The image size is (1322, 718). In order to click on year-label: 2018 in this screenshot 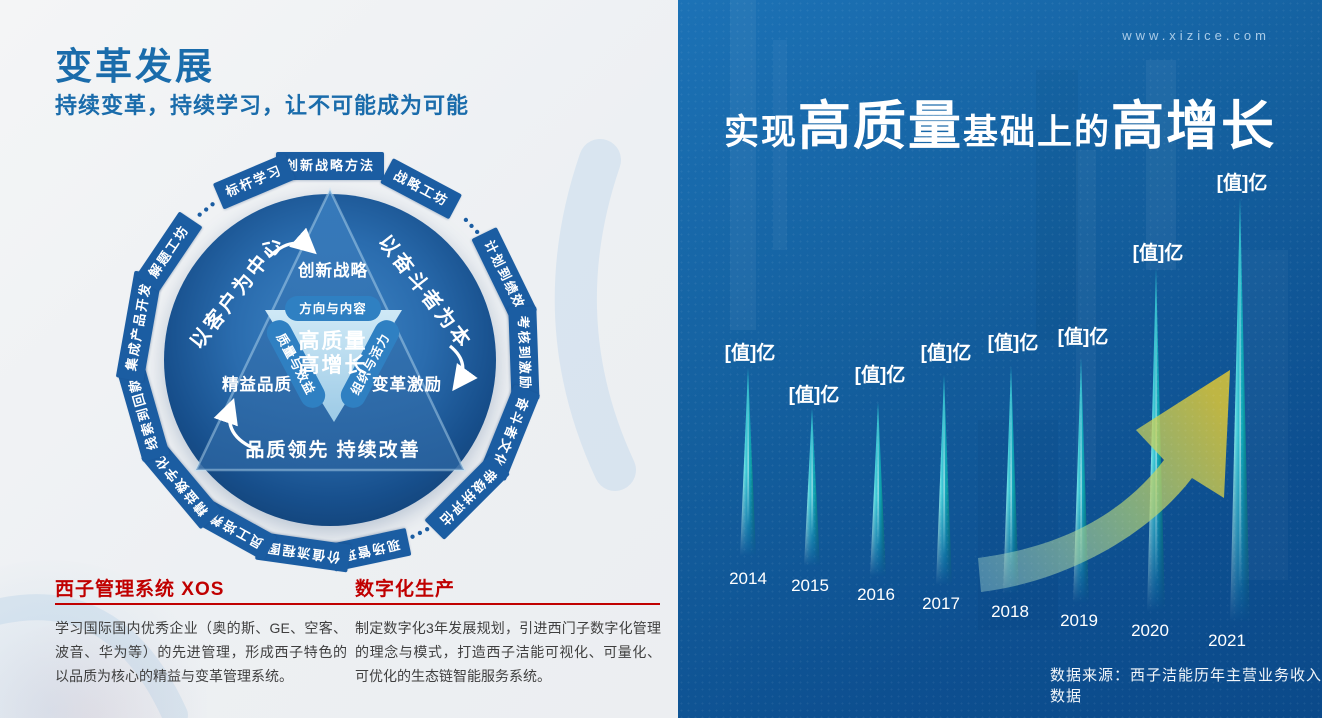, I will do `click(1010, 611)`.